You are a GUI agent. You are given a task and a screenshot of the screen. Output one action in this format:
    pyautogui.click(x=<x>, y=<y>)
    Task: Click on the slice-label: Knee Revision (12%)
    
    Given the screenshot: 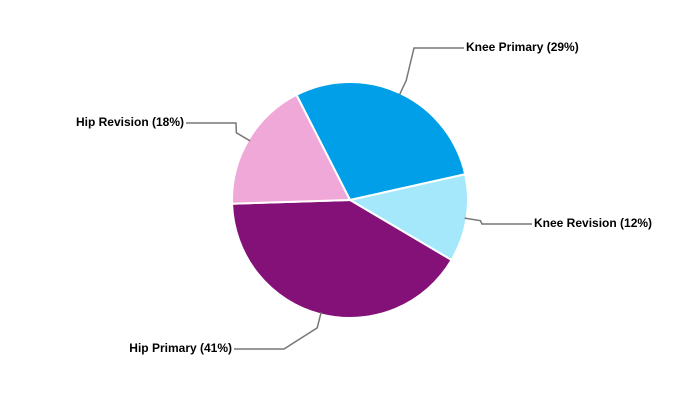 What is the action you would take?
    pyautogui.click(x=593, y=223)
    